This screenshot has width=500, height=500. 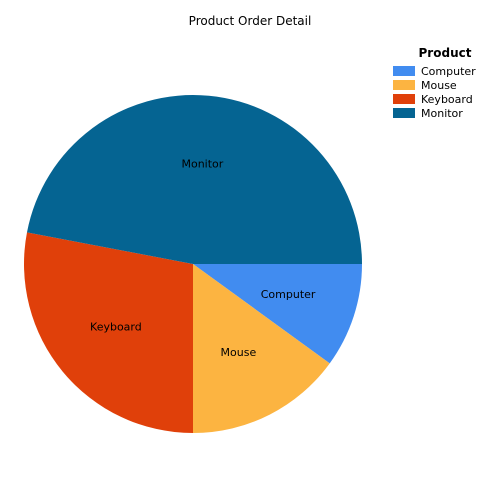 What do you see at coordinates (439, 85) in the screenshot?
I see `legend-label: Mouse` at bounding box center [439, 85].